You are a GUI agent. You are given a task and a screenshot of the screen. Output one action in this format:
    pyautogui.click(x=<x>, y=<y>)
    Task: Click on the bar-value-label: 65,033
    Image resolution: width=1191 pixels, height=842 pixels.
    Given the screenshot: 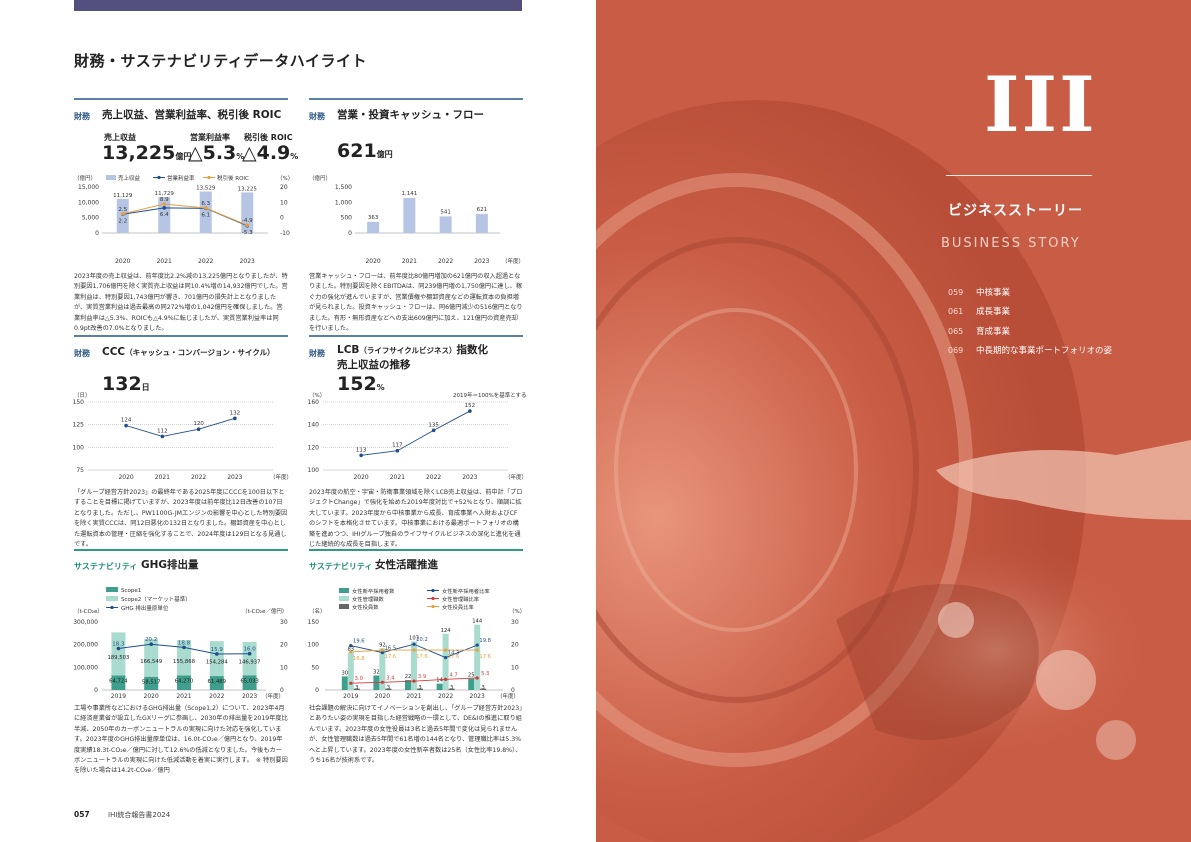 What is the action you would take?
    pyautogui.click(x=249, y=681)
    